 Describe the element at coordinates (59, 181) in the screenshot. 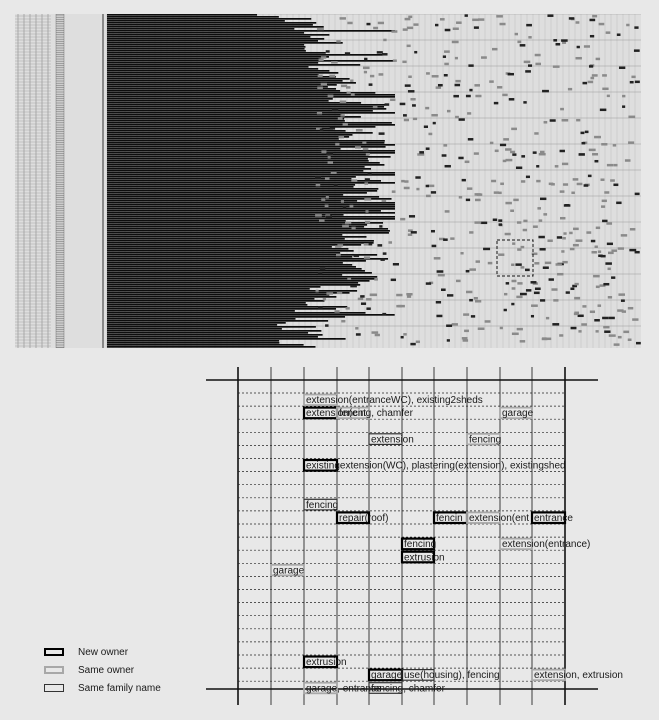

I see `overview-index-columns` at that location.